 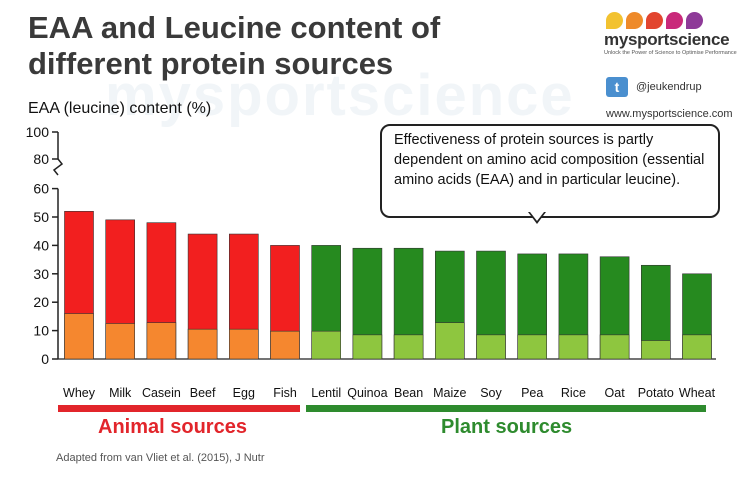 I want to click on bar-leucine-whey, so click(x=79, y=336).